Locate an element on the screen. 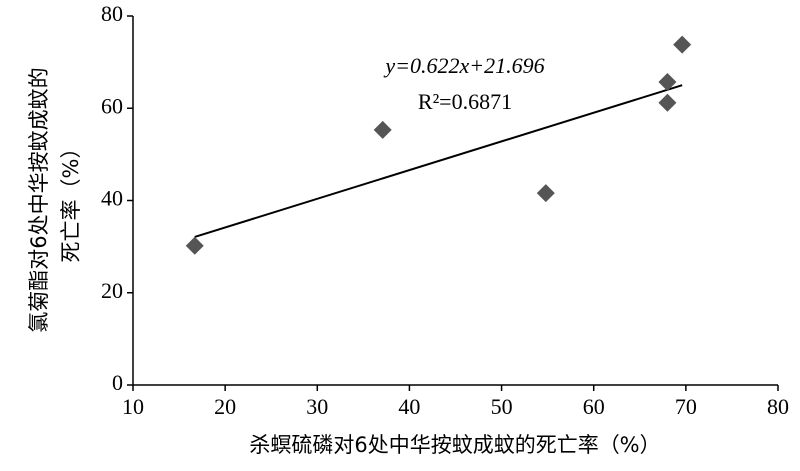 Image resolution: width=800 pixels, height=471 pixels. y-axis-label: 氯菊酯对6处中华按蚊成蚊的 is located at coordinates (39, 199).